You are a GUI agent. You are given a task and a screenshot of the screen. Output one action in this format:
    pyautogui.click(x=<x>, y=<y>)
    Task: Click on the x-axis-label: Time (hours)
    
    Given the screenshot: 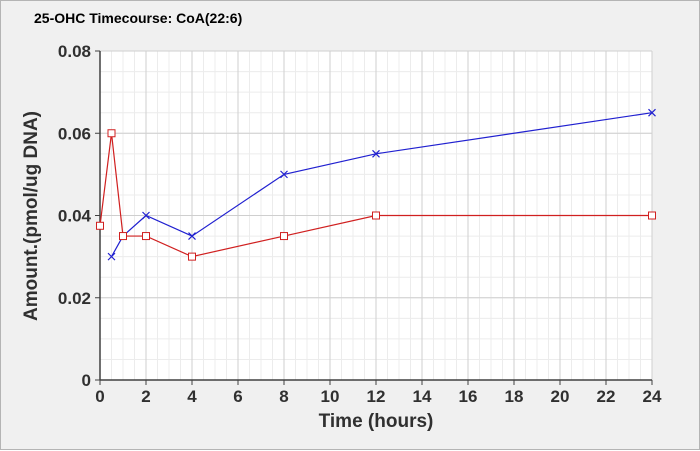 What is the action you would take?
    pyautogui.click(x=376, y=421)
    